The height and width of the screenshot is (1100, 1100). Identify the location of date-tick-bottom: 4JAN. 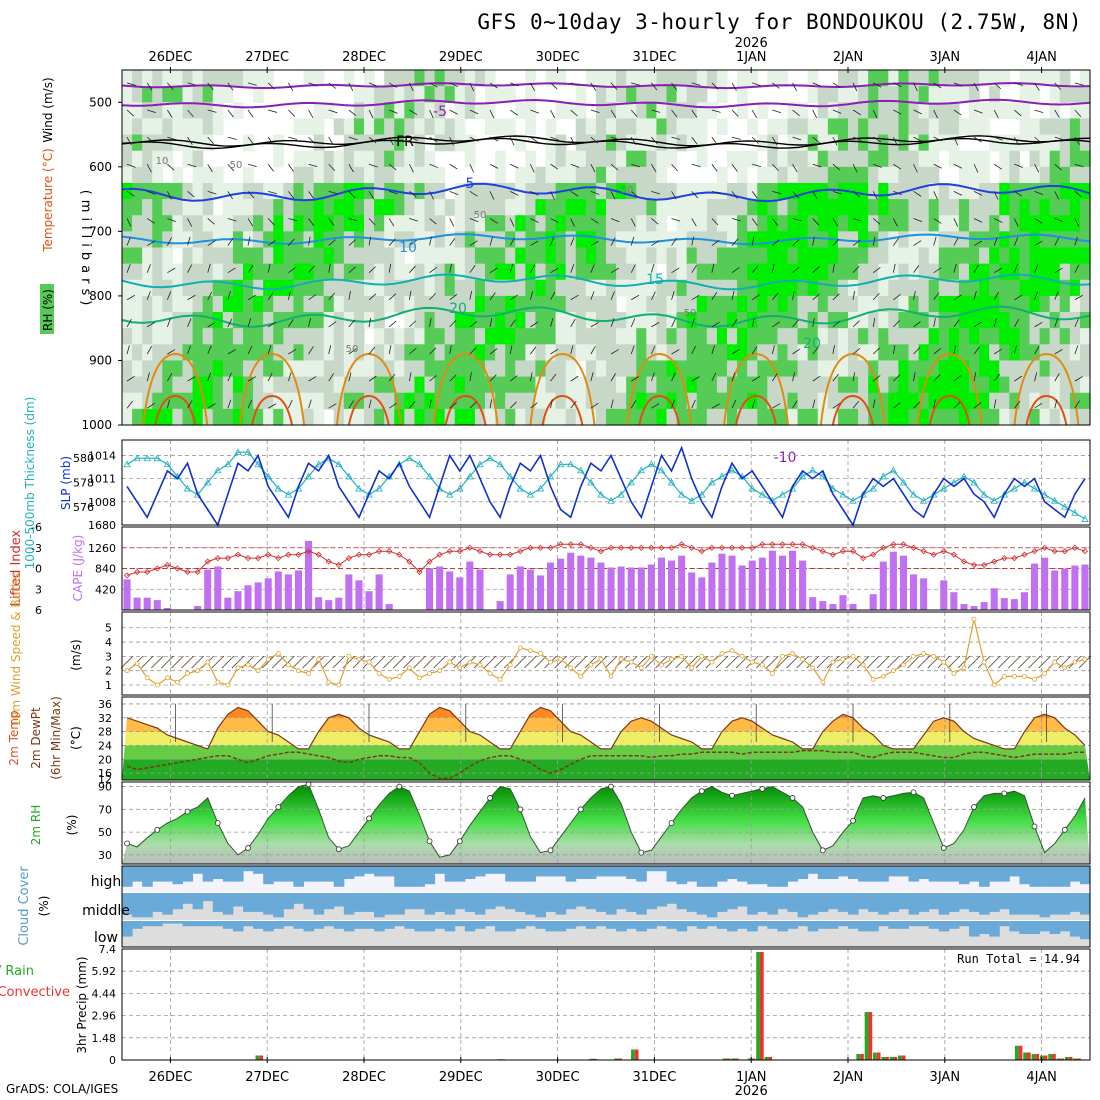
(1041, 1077).